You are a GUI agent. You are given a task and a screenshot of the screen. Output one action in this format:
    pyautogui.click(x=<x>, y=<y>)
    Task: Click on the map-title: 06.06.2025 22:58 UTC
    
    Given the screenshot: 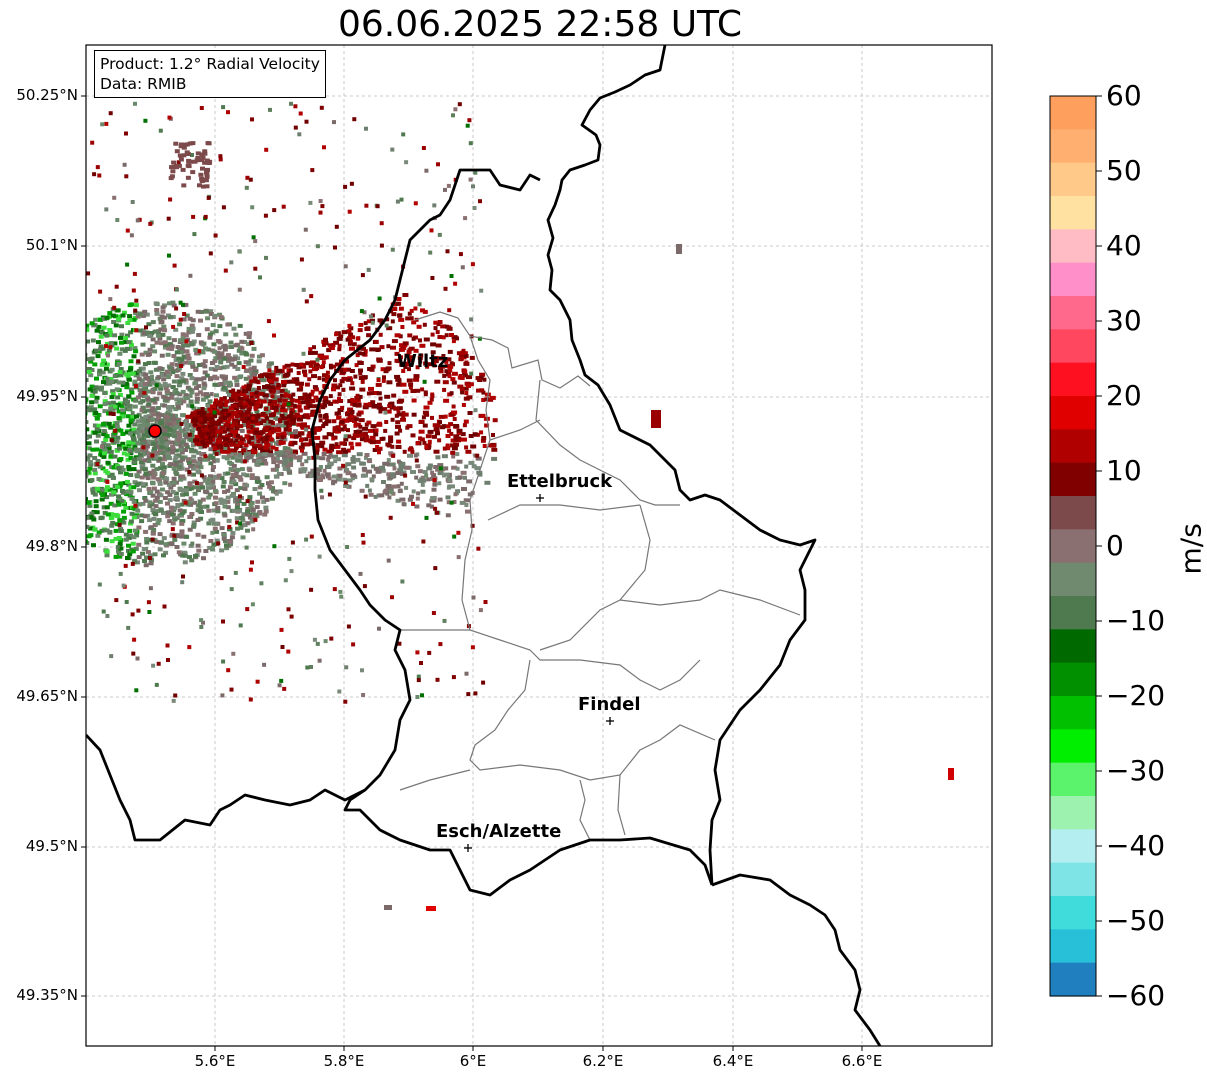 What is the action you would take?
    pyautogui.click(x=540, y=24)
    